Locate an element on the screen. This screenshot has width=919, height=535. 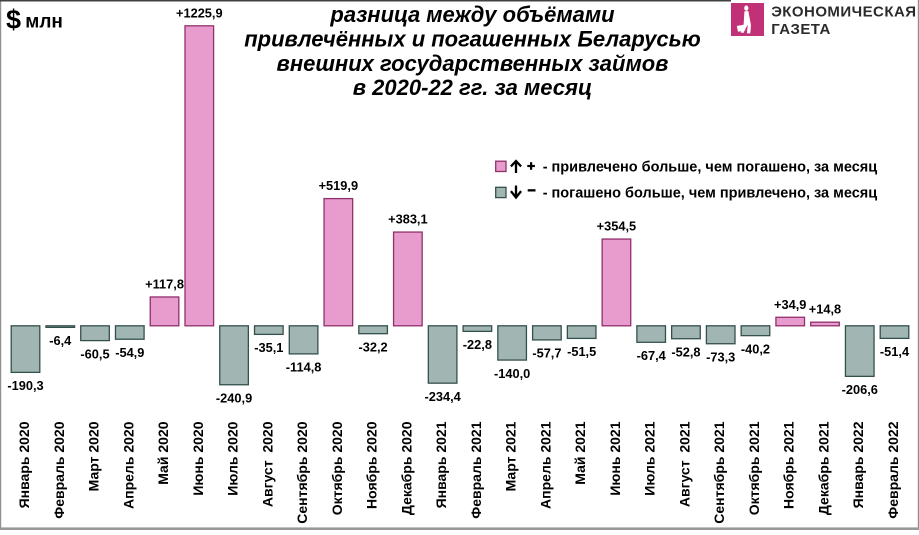
svg-text: -40,2 is located at coordinates (755, 348).